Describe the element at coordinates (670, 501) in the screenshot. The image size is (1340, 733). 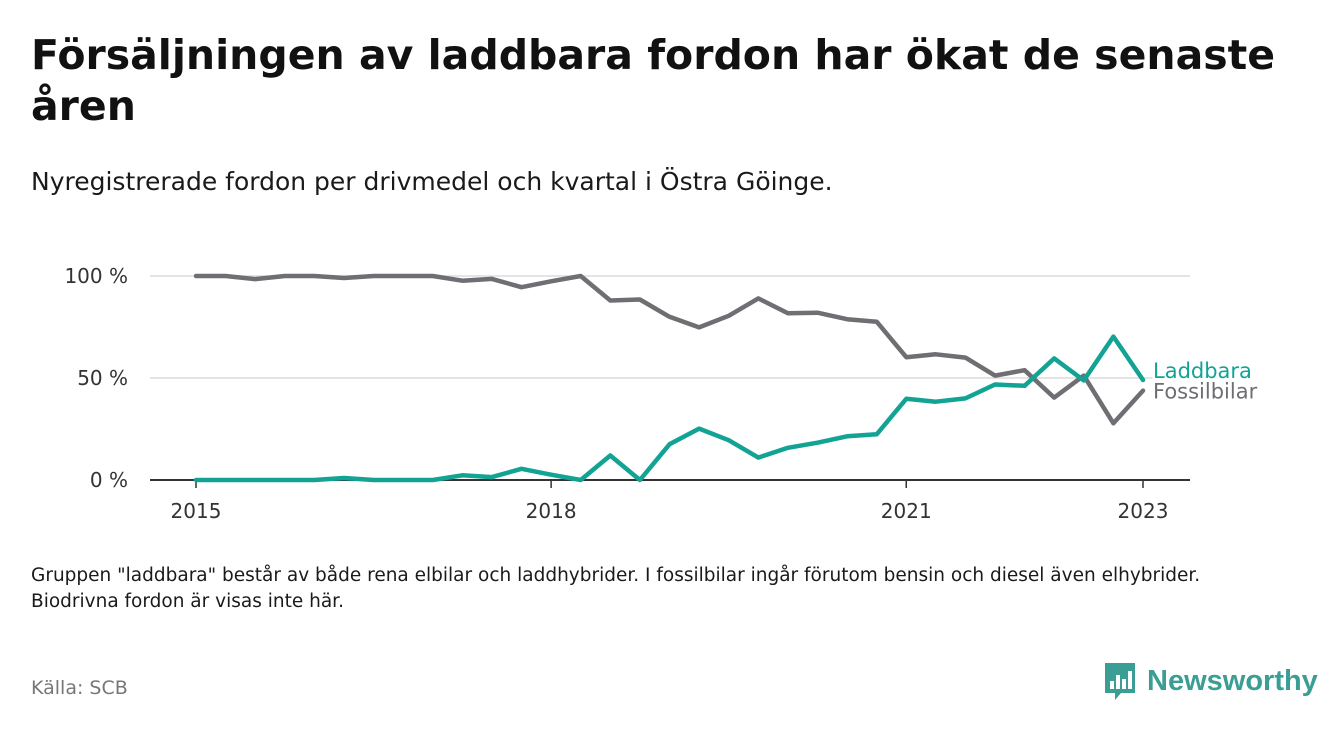
I see `x-axis: 2015 2018 2021 2023` at that location.